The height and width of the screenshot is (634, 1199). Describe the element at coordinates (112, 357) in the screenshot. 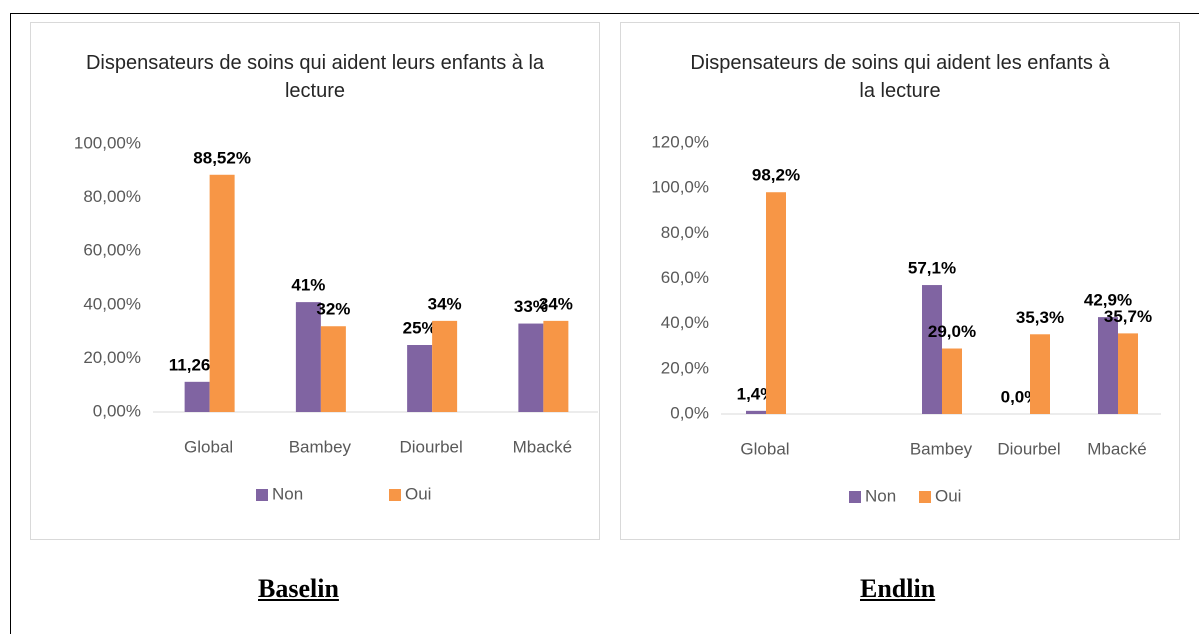

I see `y-tick-label: 20,00%` at that location.